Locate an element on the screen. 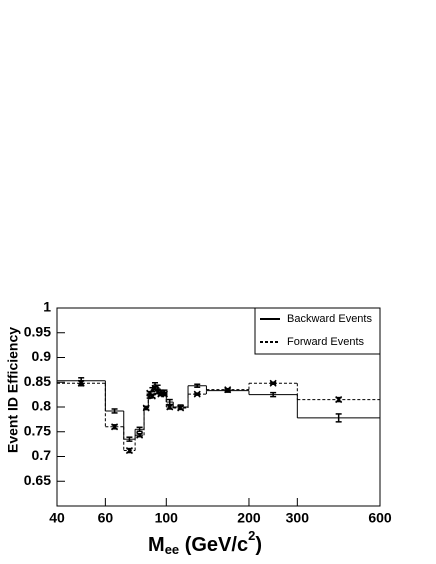 The image size is (436, 564). y-tick-label: 0.9 is located at coordinates (42, 356).